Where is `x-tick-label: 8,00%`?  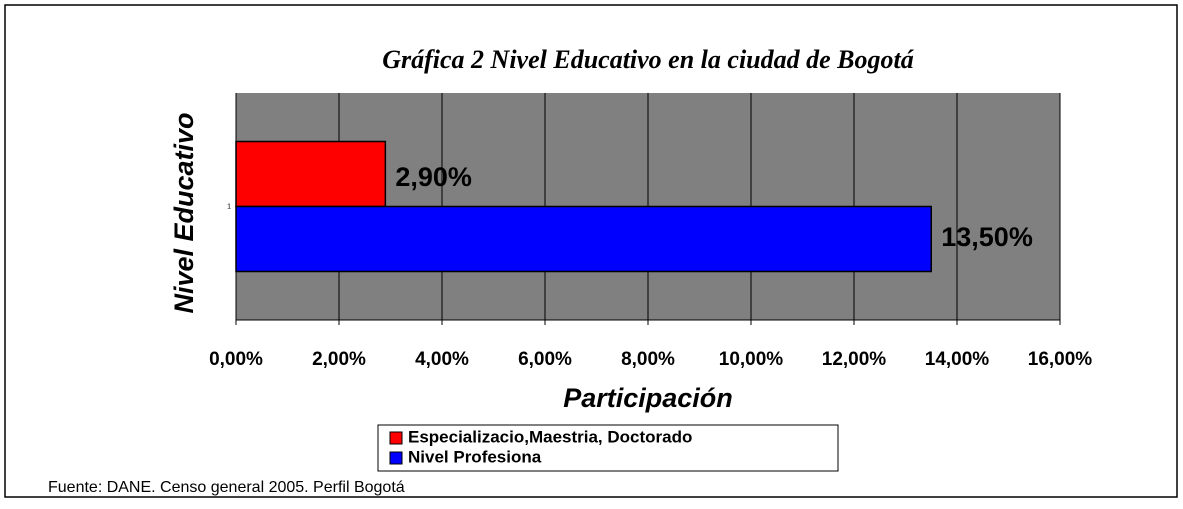
x-tick-label: 8,00% is located at coordinates (648, 359).